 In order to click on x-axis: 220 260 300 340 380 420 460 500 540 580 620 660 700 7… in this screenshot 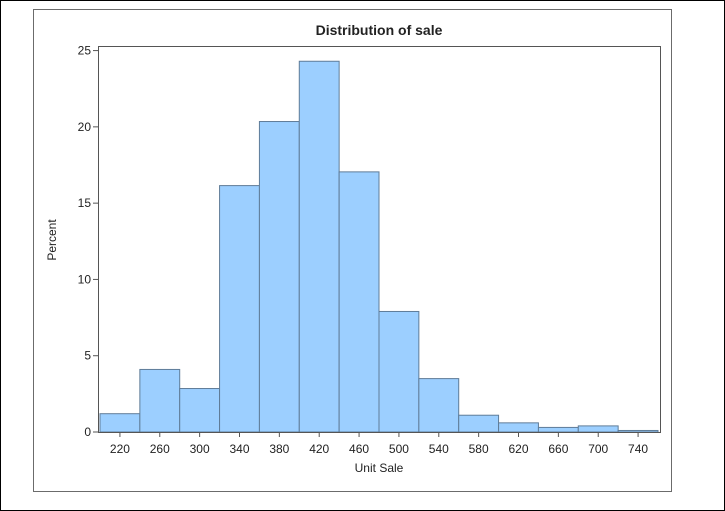, I will do `click(379, 444)`.